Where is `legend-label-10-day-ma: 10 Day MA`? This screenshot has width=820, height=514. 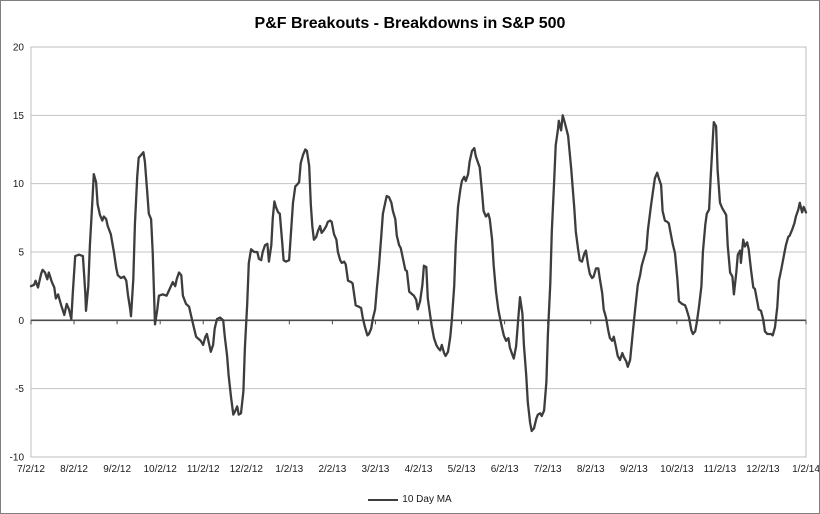 legend-label-10-day-ma: 10 Day MA is located at coordinates (427, 499).